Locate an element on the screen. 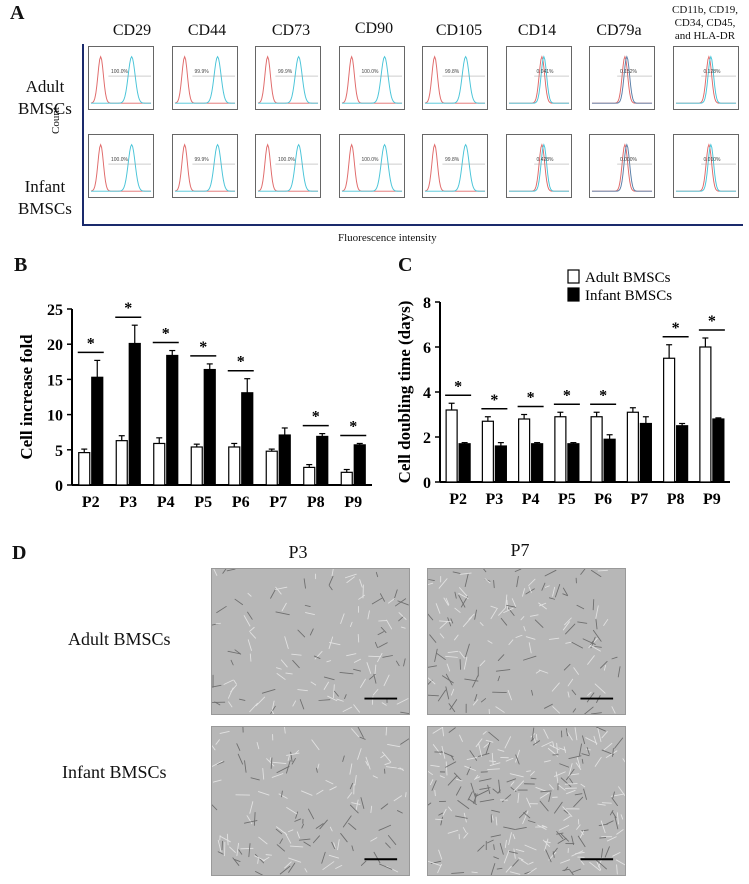 Image resolution: width=749 pixels, height=884 pixels. histogram-infant-7: 0.010% is located at coordinates (705, 166).